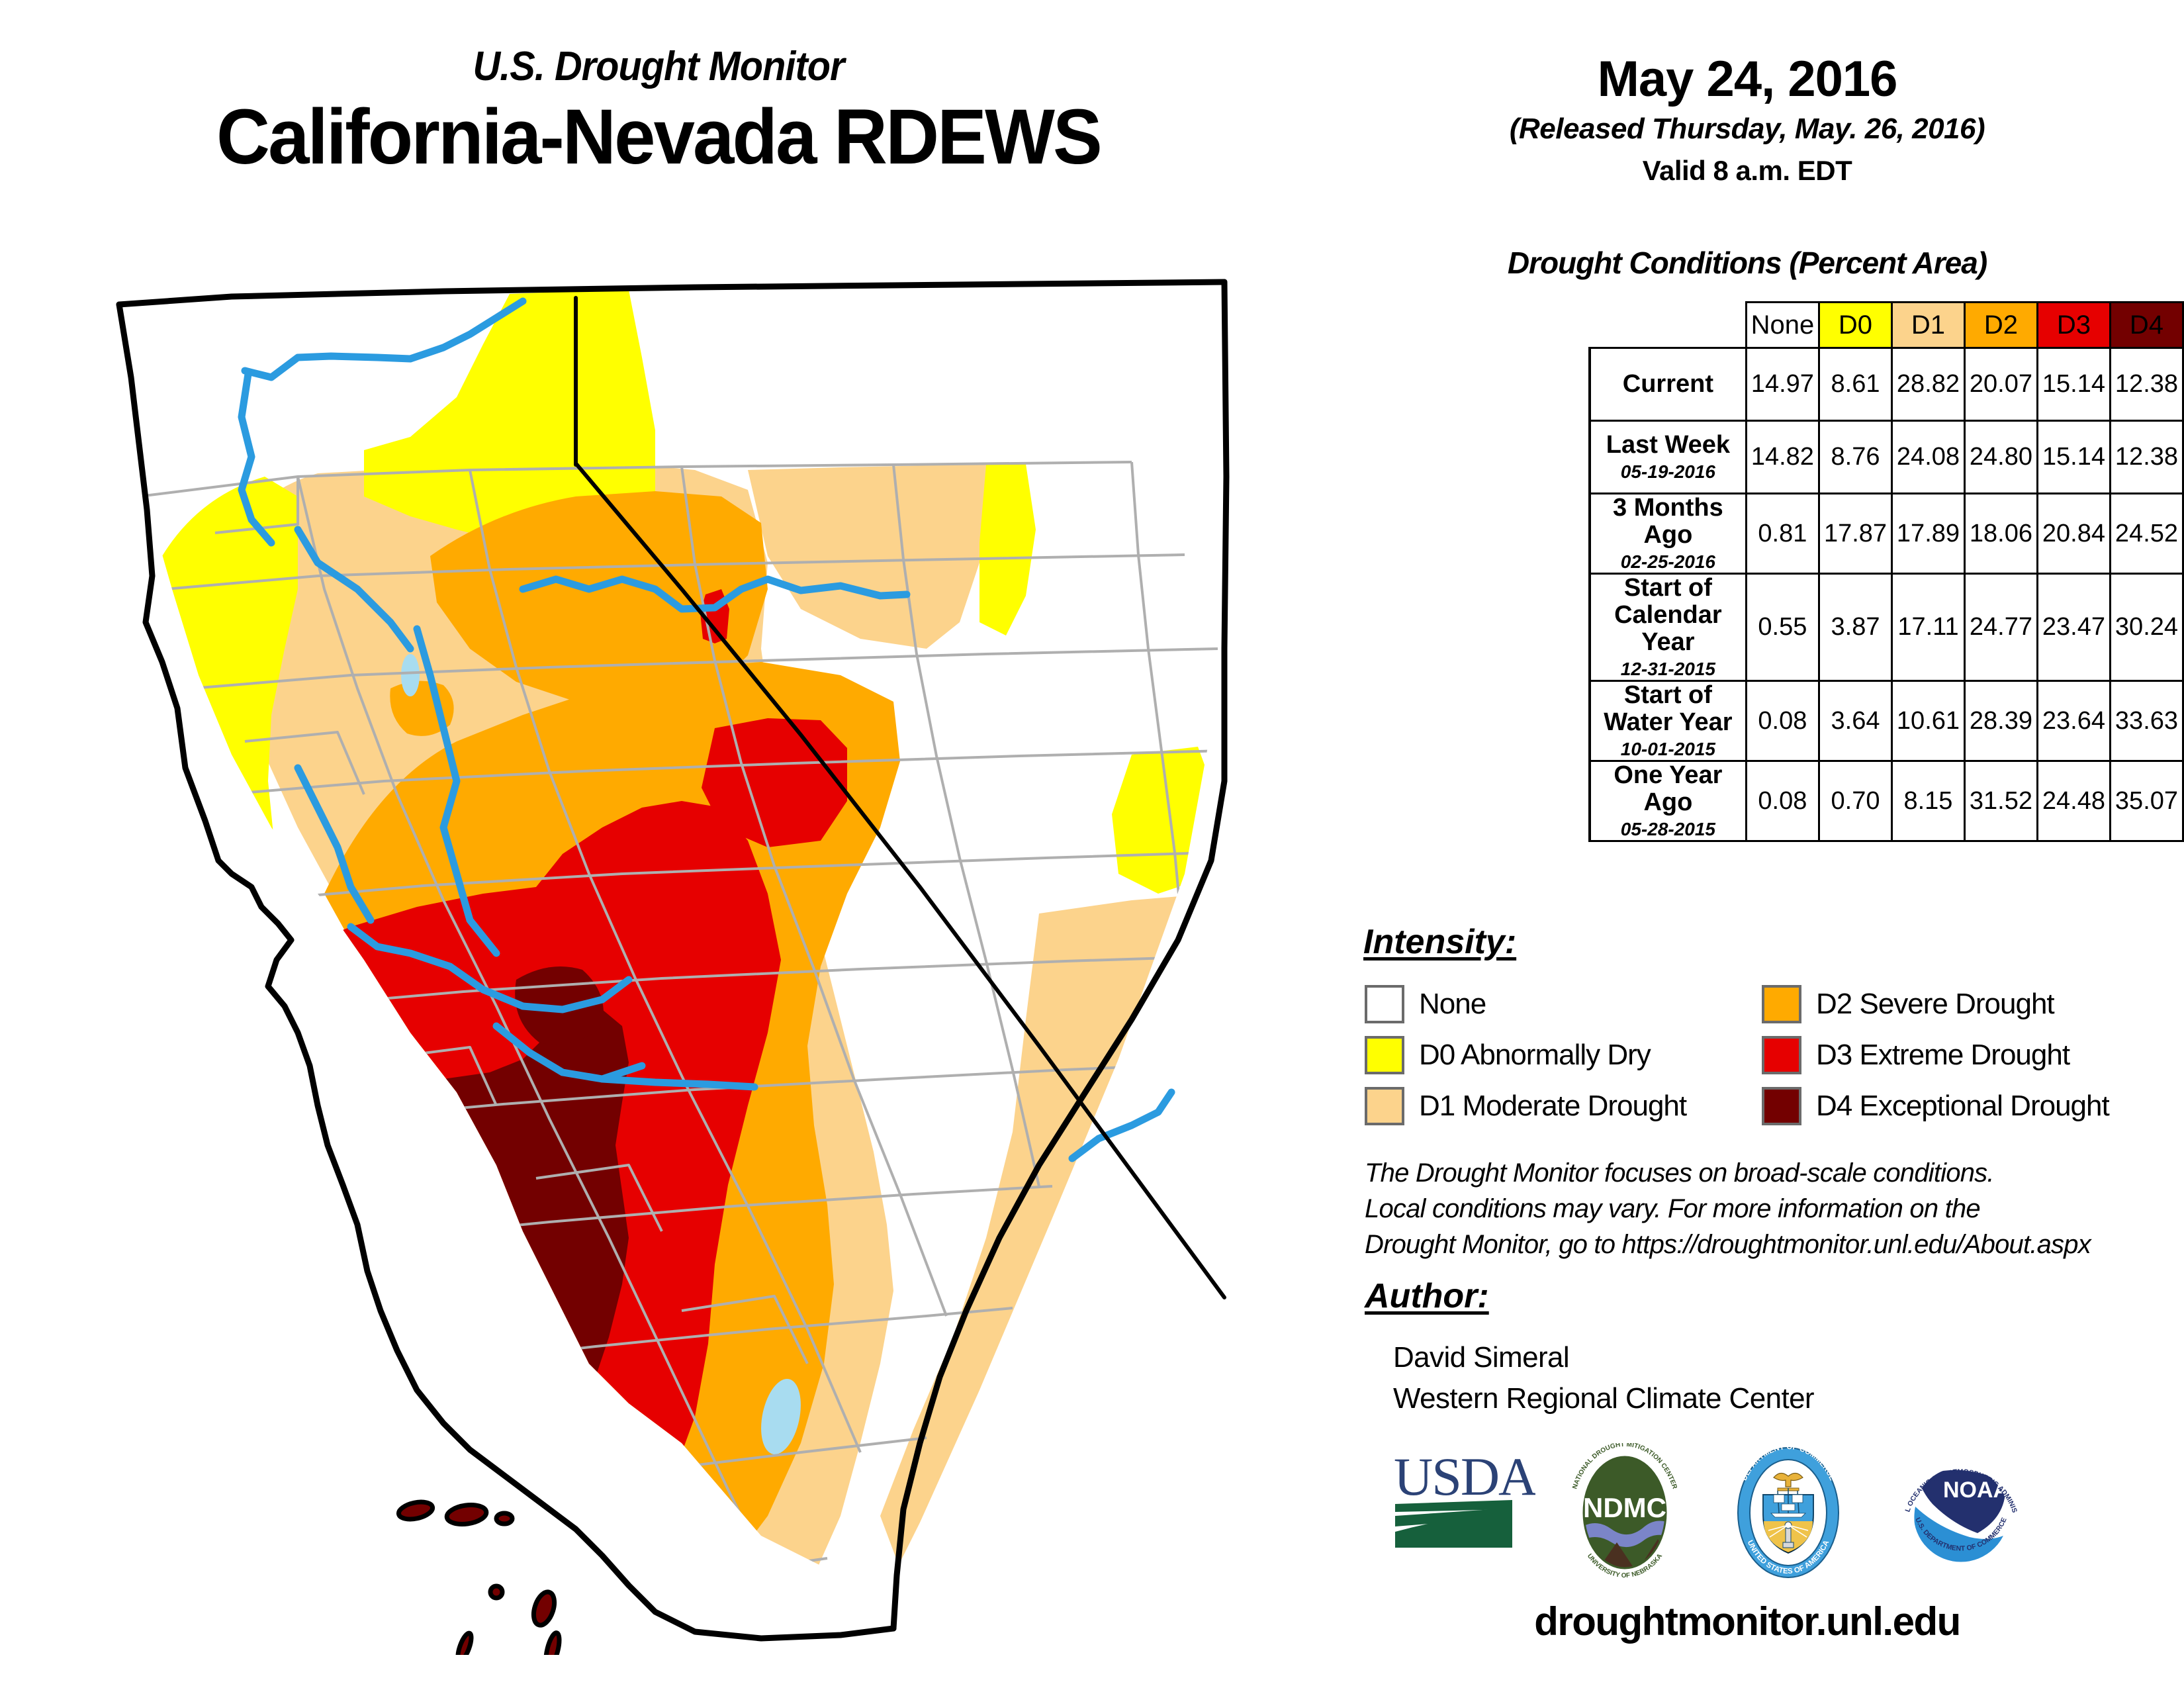 The image size is (2184, 1688). I want to click on table-cell: 18.06, so click(2000, 533).